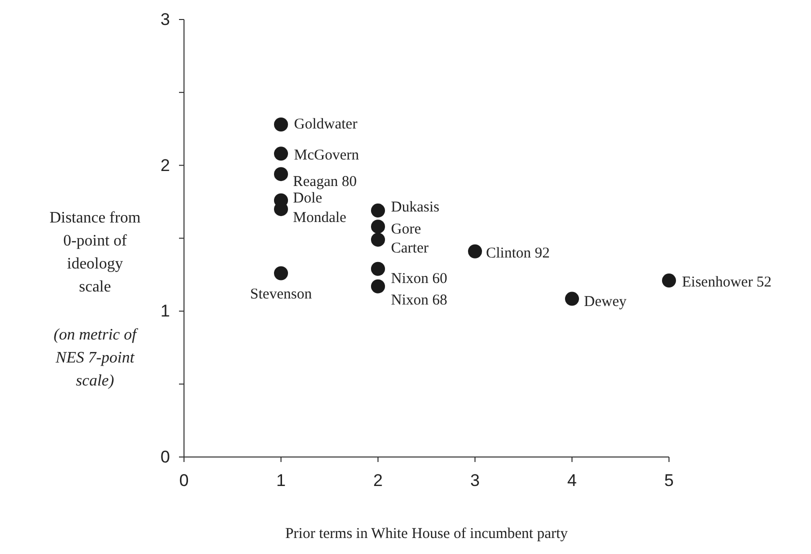 This screenshot has width=811, height=554. What do you see at coordinates (165, 165) in the screenshot?
I see `y-tick-label: 2` at bounding box center [165, 165].